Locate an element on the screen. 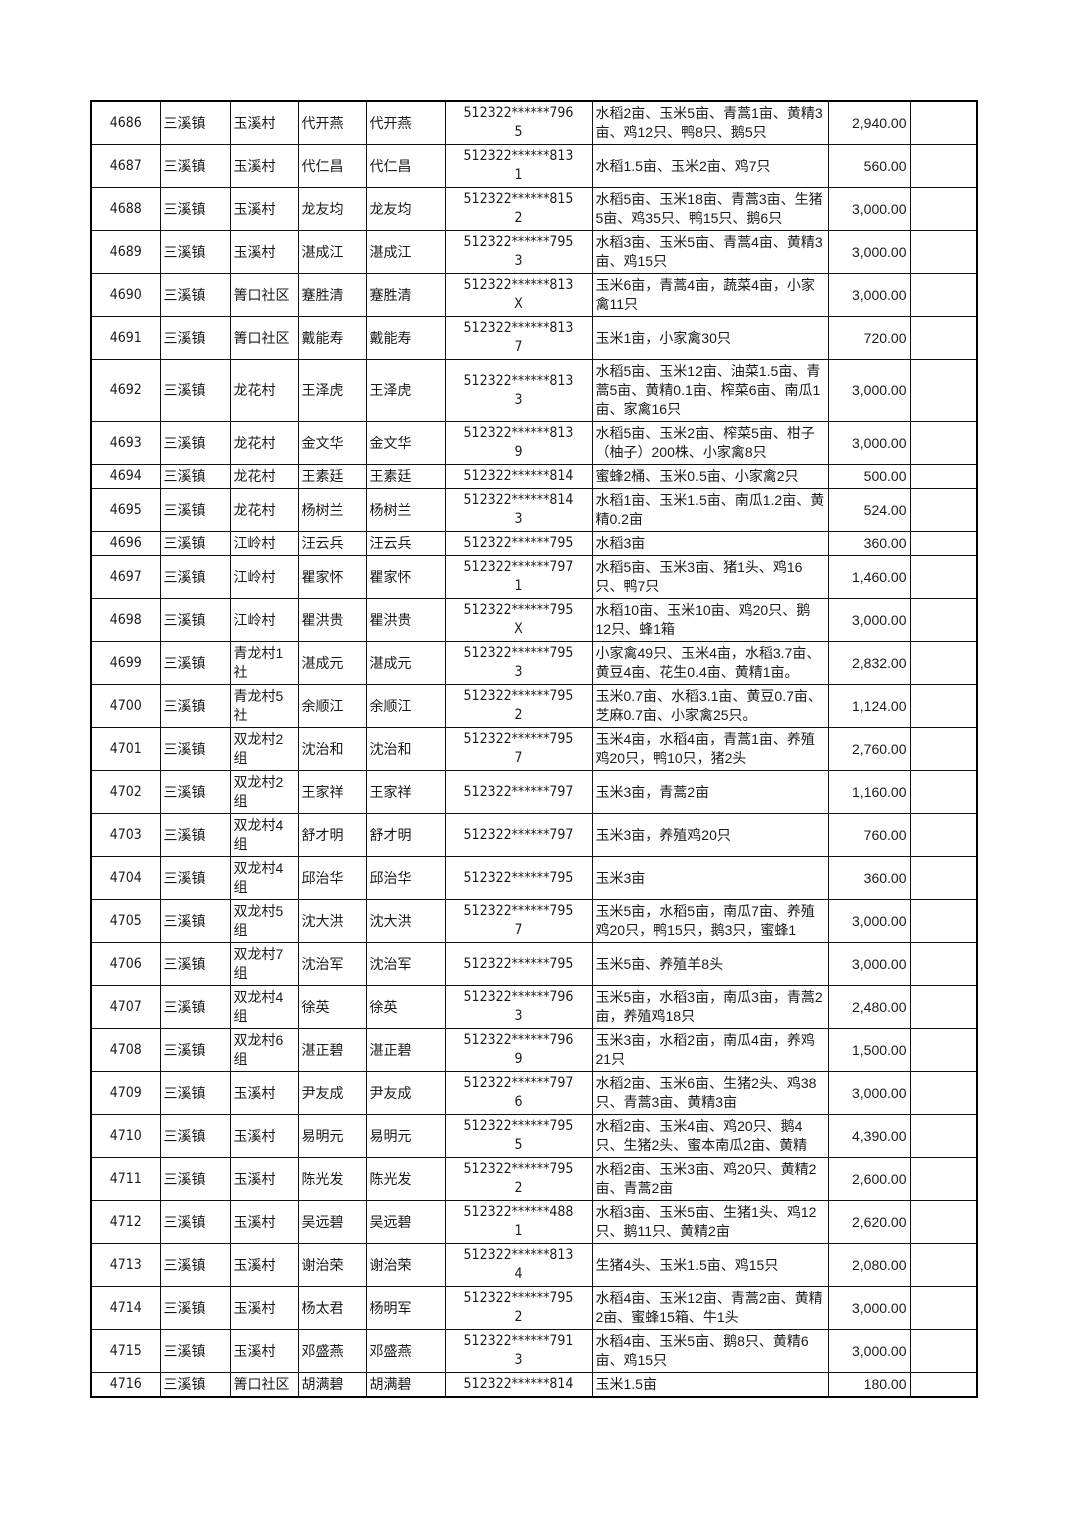 This screenshot has width=1074, height=1520. cell-subsidy-items: 玉米0.7亩、水稻3.1亩、黄豆0.7亩、芝麻0.7亩、小家禽25只。 is located at coordinates (710, 706).